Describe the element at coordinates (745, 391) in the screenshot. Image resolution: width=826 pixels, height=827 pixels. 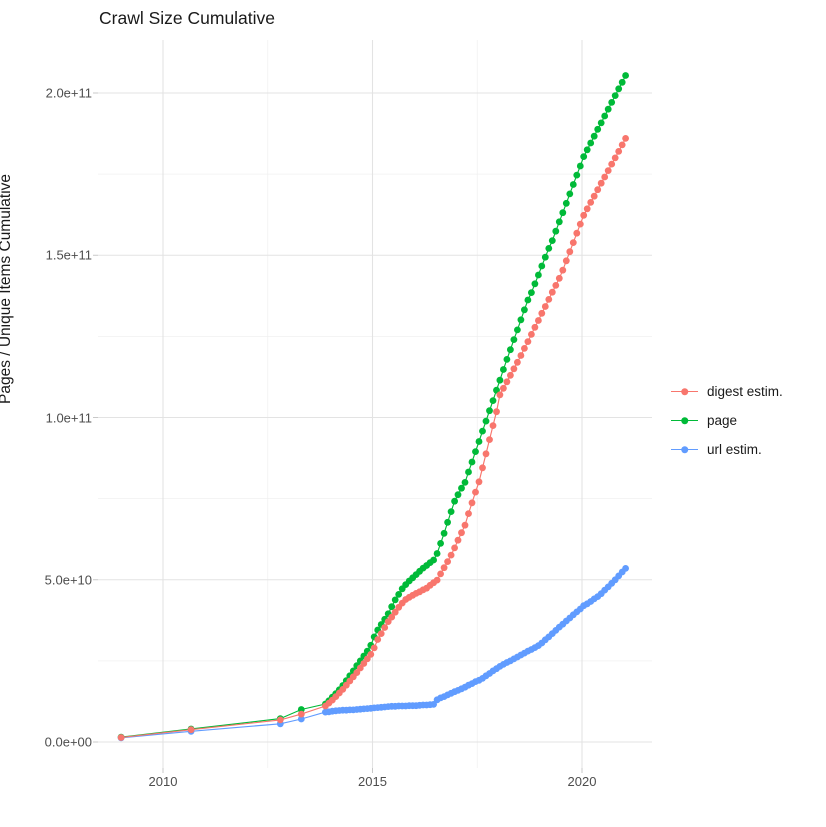
I see `legend-label-digest: digest estim.` at that location.